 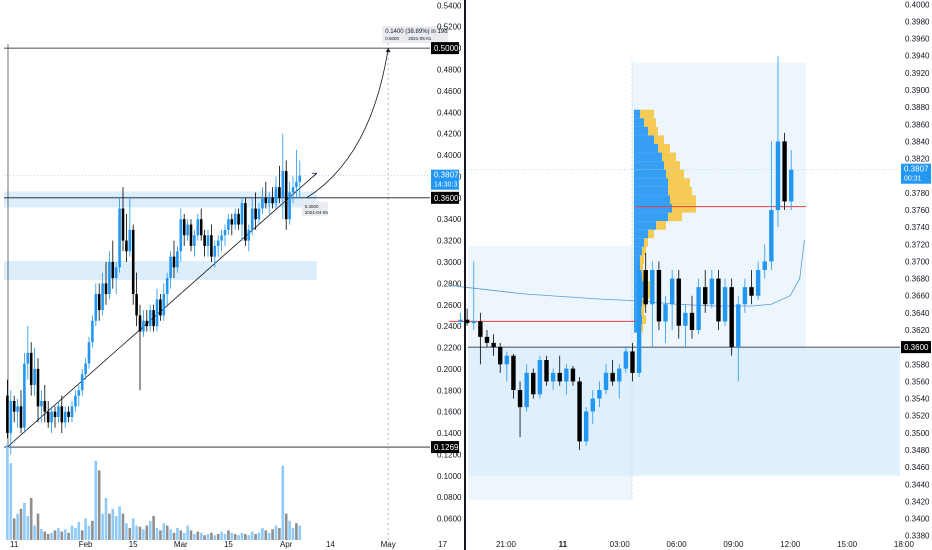 What do you see at coordinates (228, 544) in the screenshot?
I see `left-x-tick-4: 15` at bounding box center [228, 544].